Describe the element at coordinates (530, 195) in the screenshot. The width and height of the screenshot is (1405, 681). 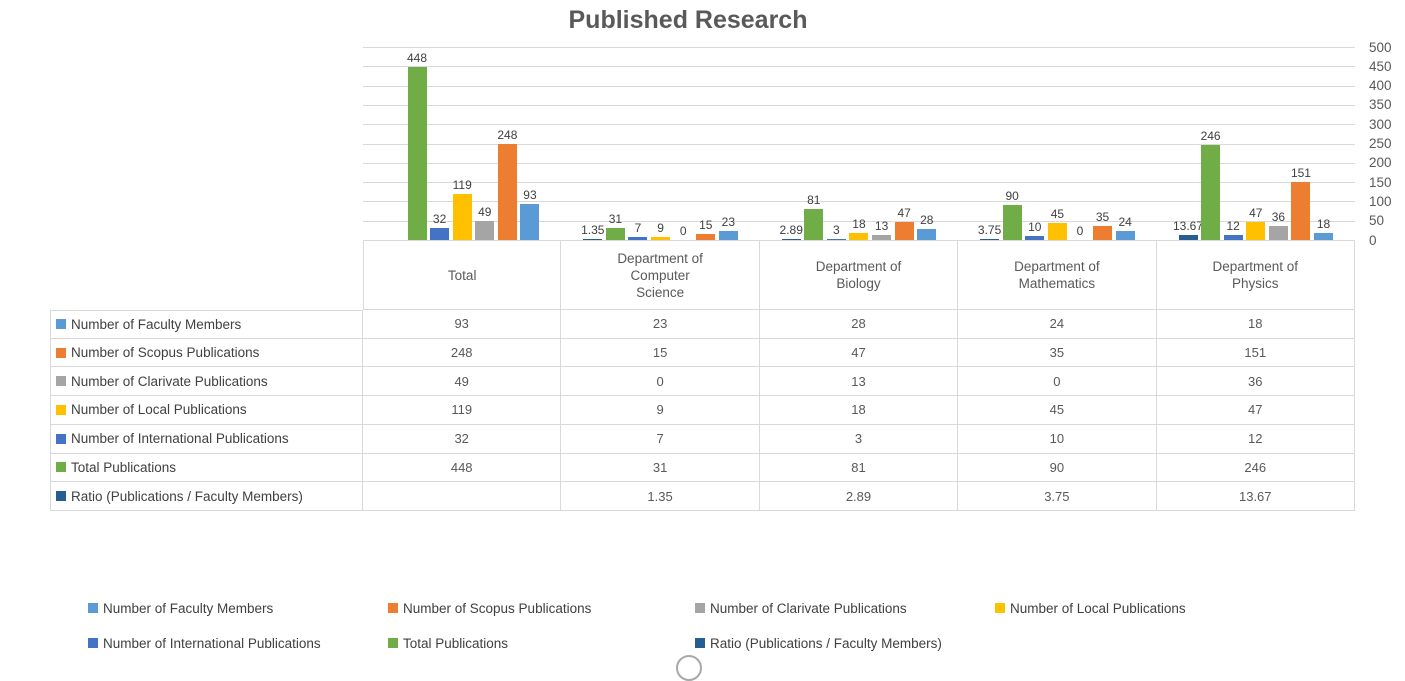
I see `bar-value-label: 93` at that location.